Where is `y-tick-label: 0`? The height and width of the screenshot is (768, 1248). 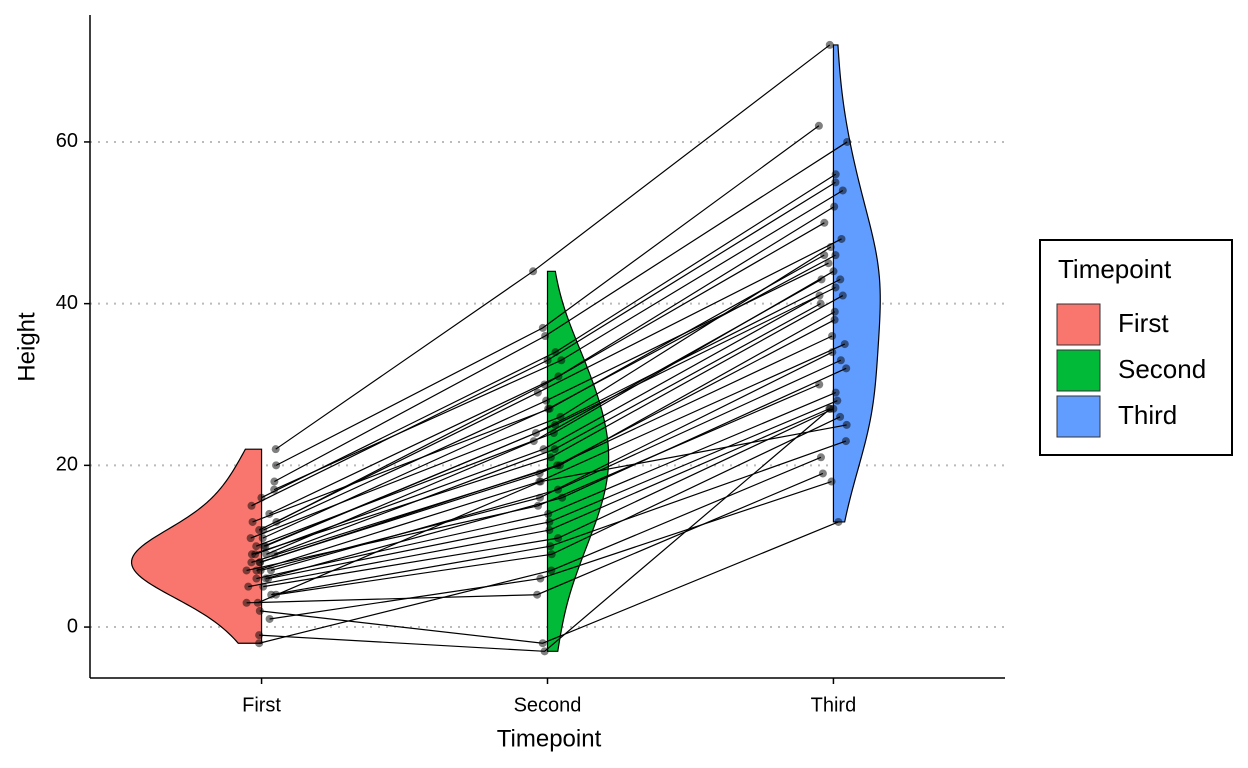
y-tick-label: 0 is located at coordinates (72, 626).